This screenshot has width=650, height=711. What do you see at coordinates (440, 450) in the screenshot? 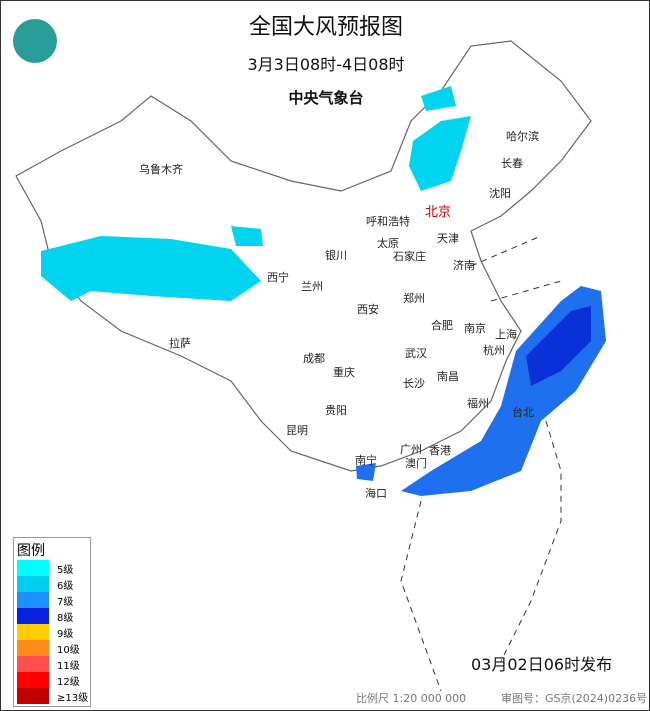
I see `city-label: 香港` at bounding box center [440, 450].